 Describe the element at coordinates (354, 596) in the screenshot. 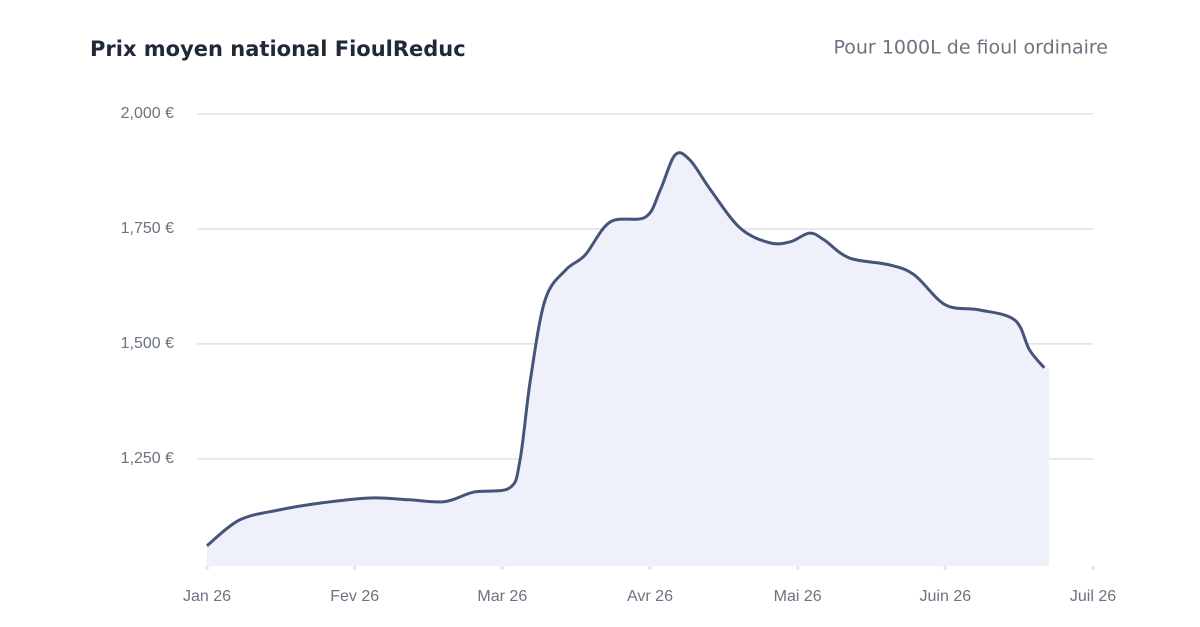

I see `x-tick-label: Fev 26` at that location.